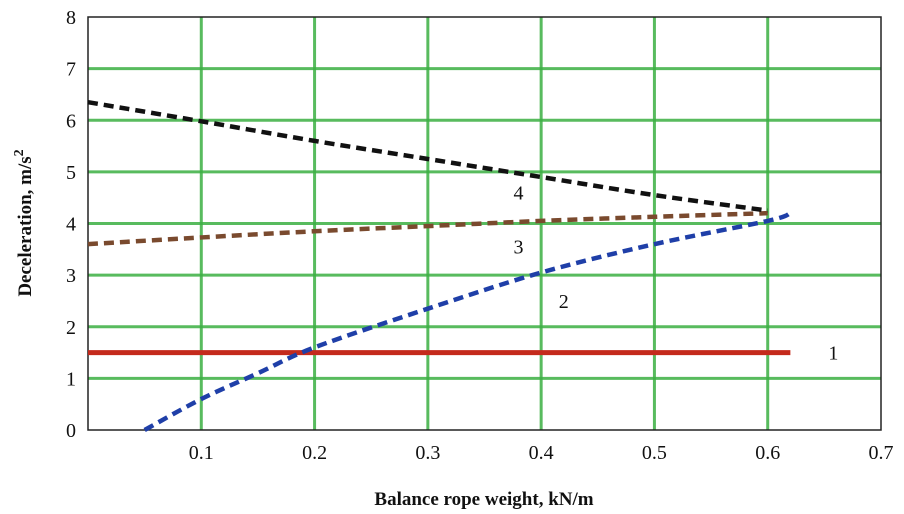  I want to click on x-tick-label: 0.7, so click(881, 453).